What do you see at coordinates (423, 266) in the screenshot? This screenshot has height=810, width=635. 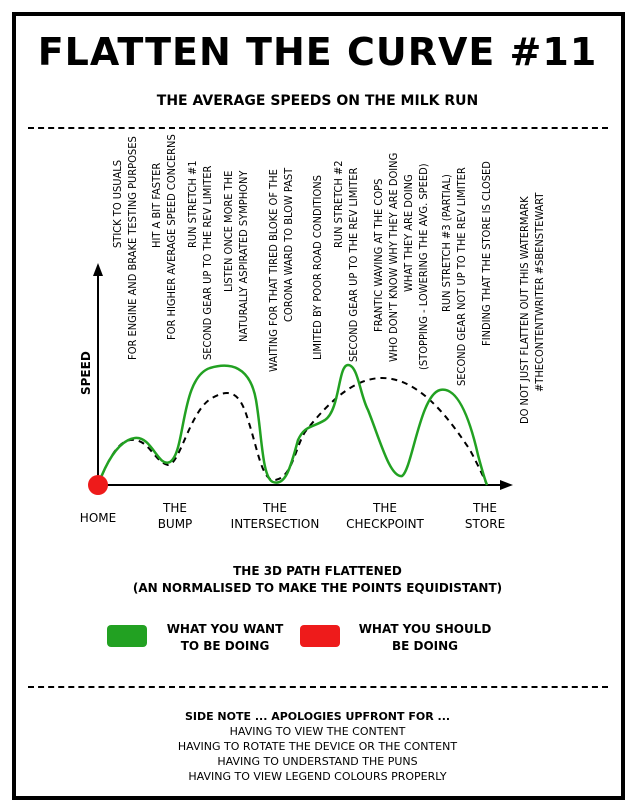 I see `annotation-8d: (STOPPING - LOWERING THE AVG. SPEED)` at bounding box center [423, 266].